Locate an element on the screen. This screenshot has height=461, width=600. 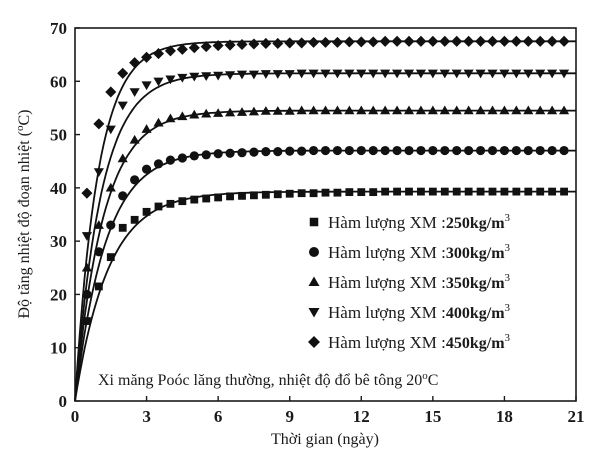
x-tick-label: 12 is located at coordinates (361, 416).